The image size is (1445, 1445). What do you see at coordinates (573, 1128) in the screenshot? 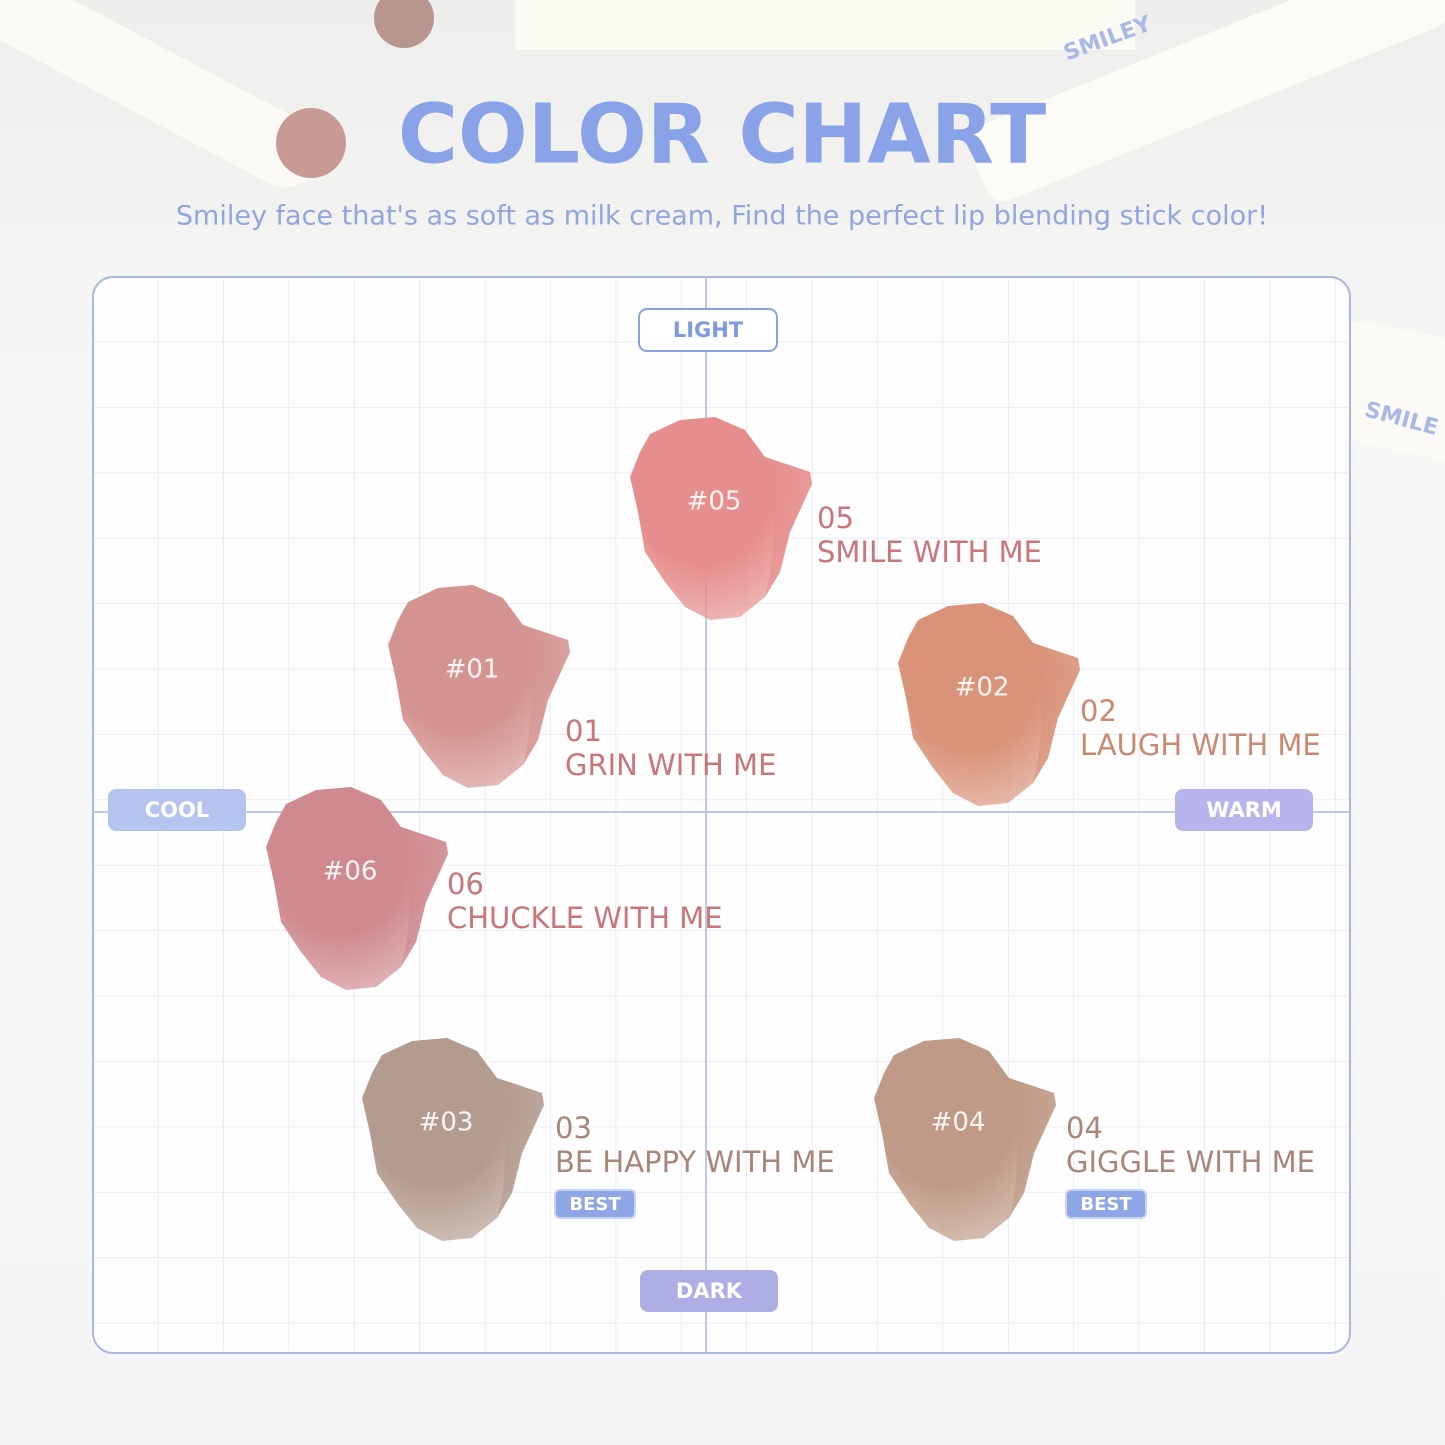
I see `shade-number: 03` at bounding box center [573, 1128].